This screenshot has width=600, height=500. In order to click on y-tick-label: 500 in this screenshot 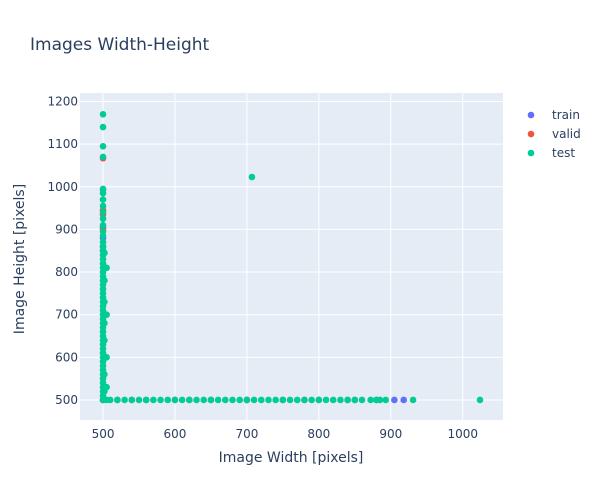, I will do `click(66, 400)`.